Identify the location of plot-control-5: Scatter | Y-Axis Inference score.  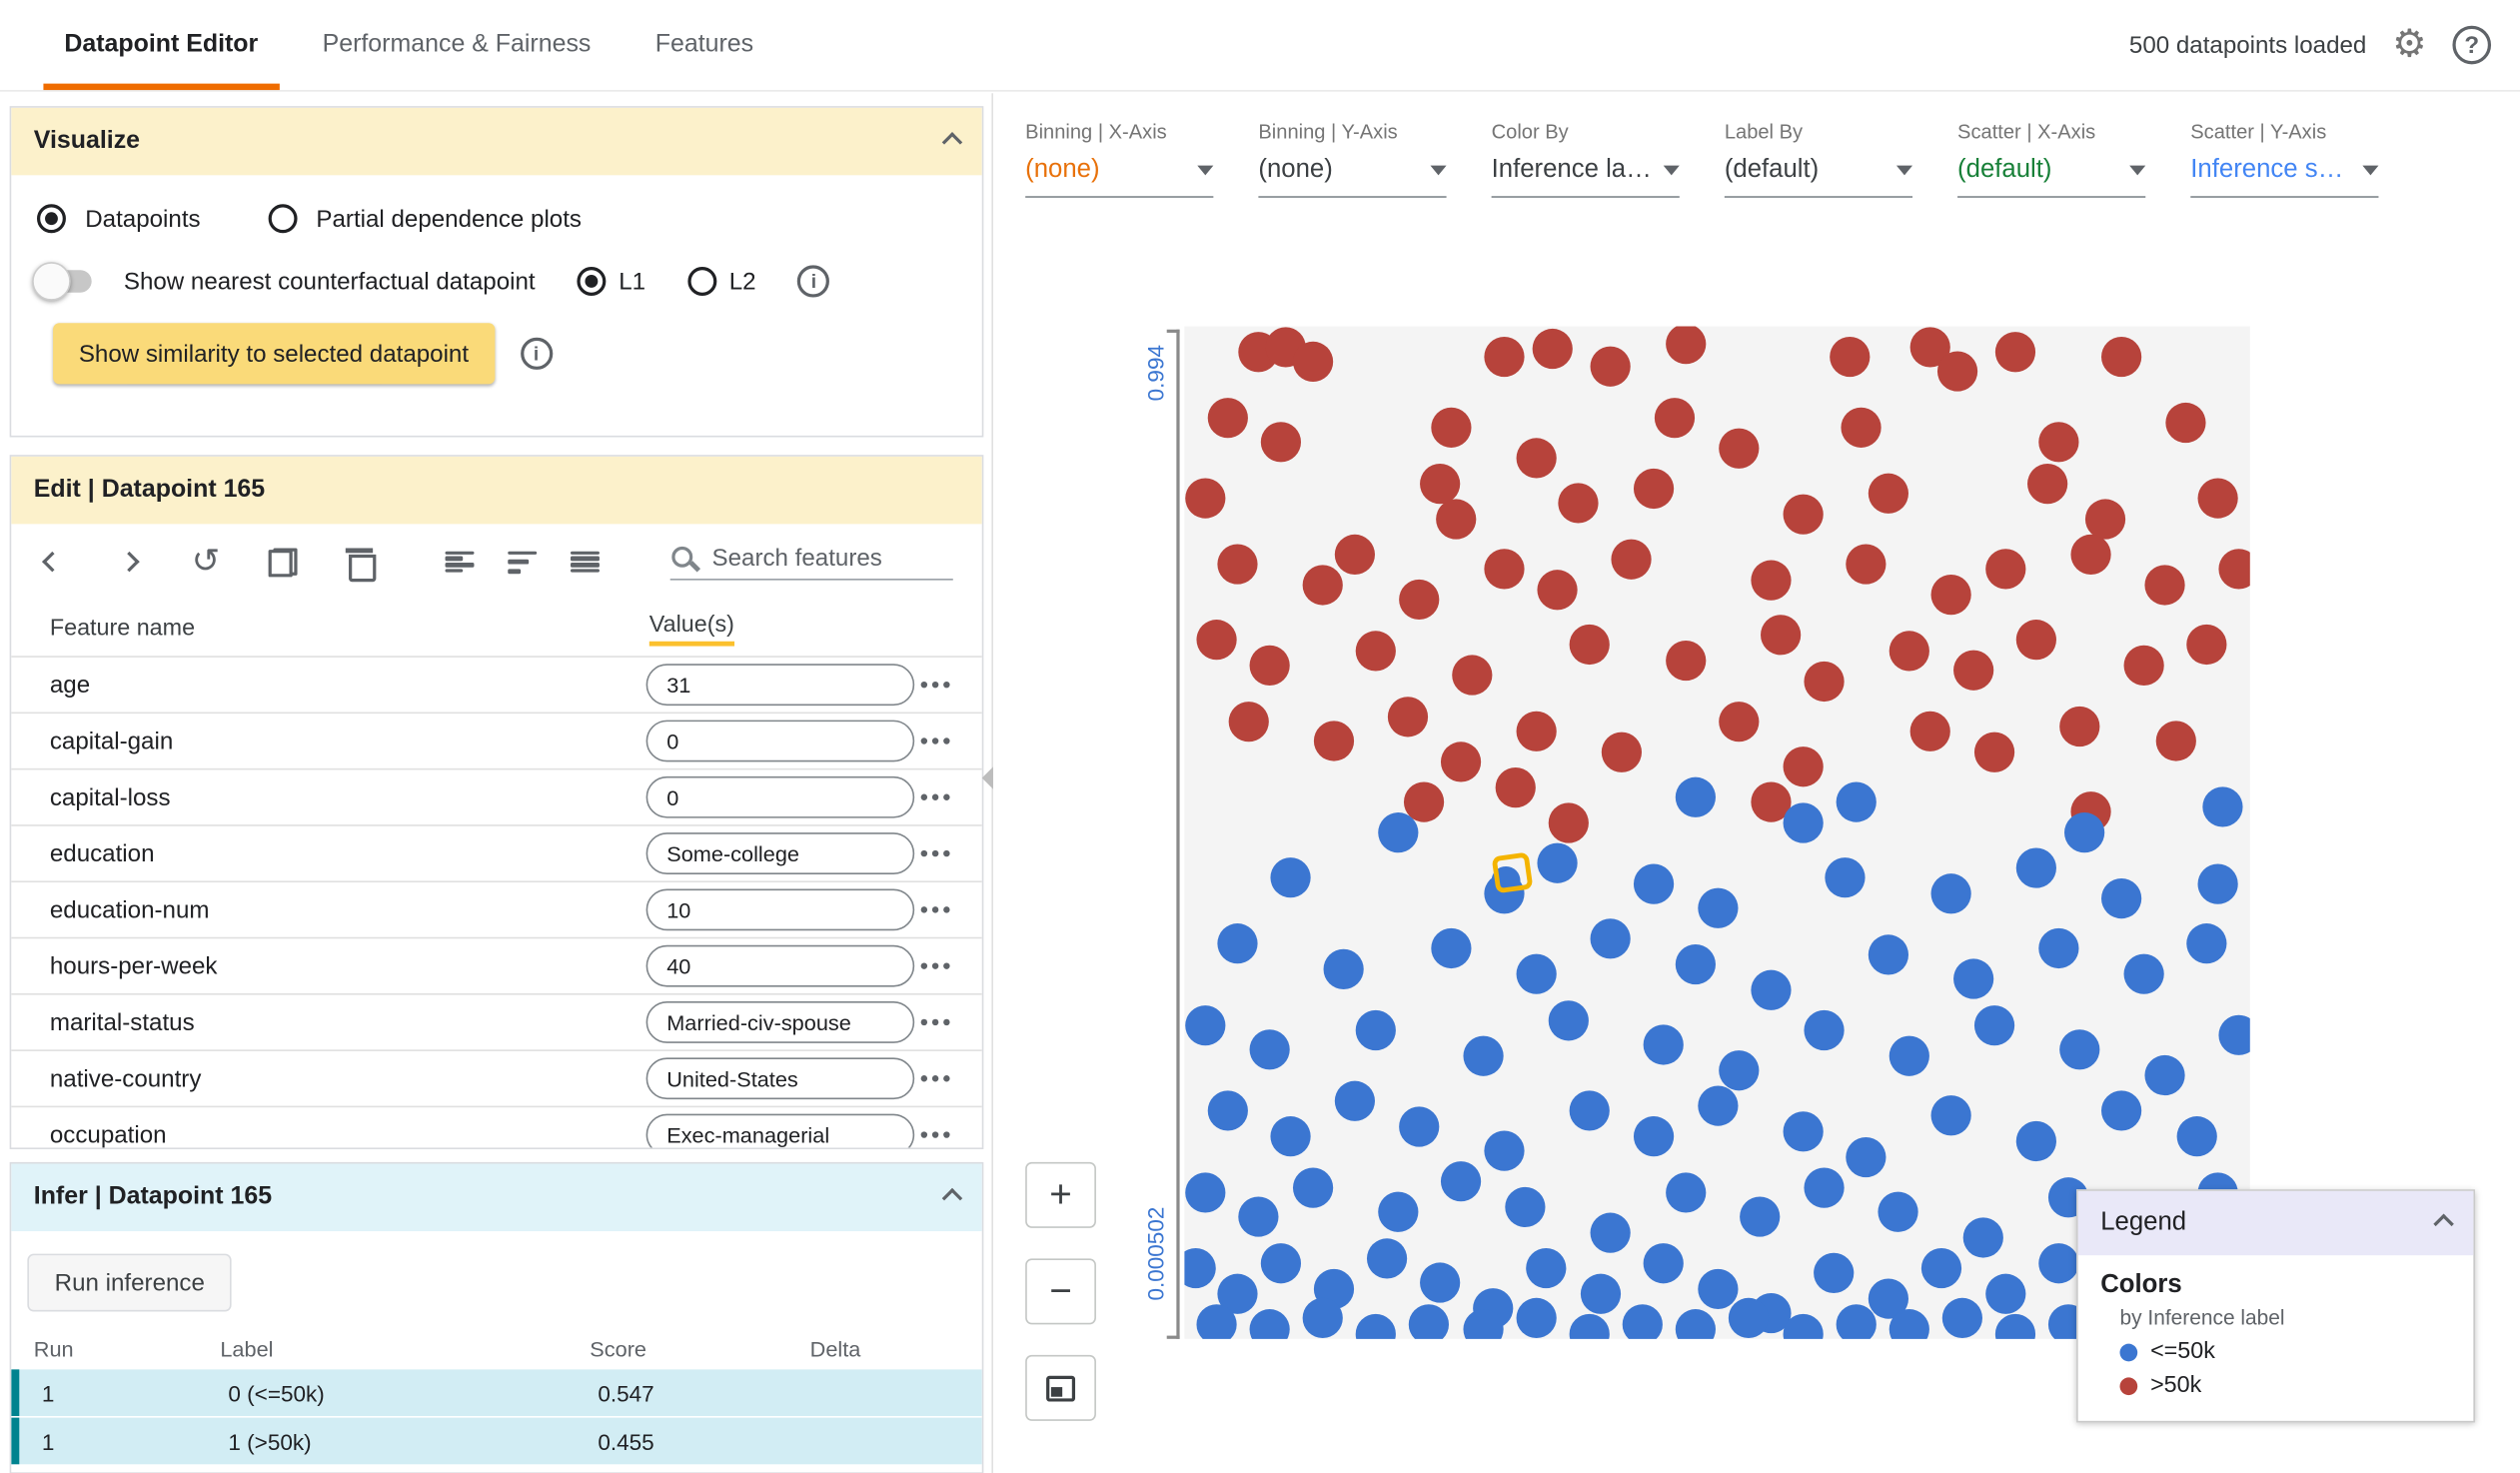
(2284, 159).